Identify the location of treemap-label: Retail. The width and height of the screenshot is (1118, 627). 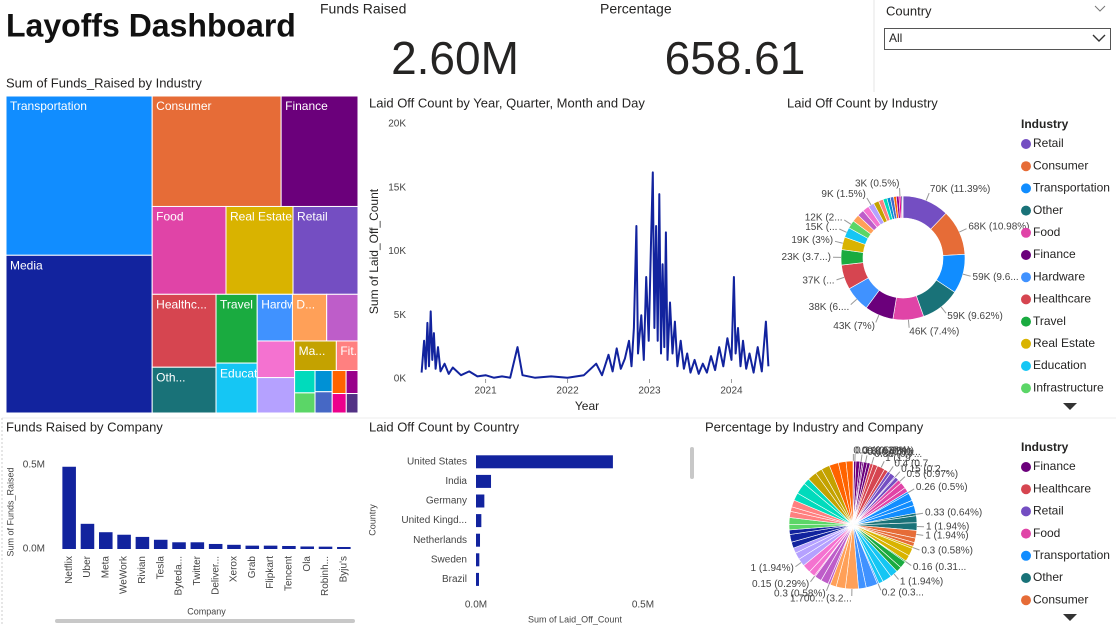
(312, 217).